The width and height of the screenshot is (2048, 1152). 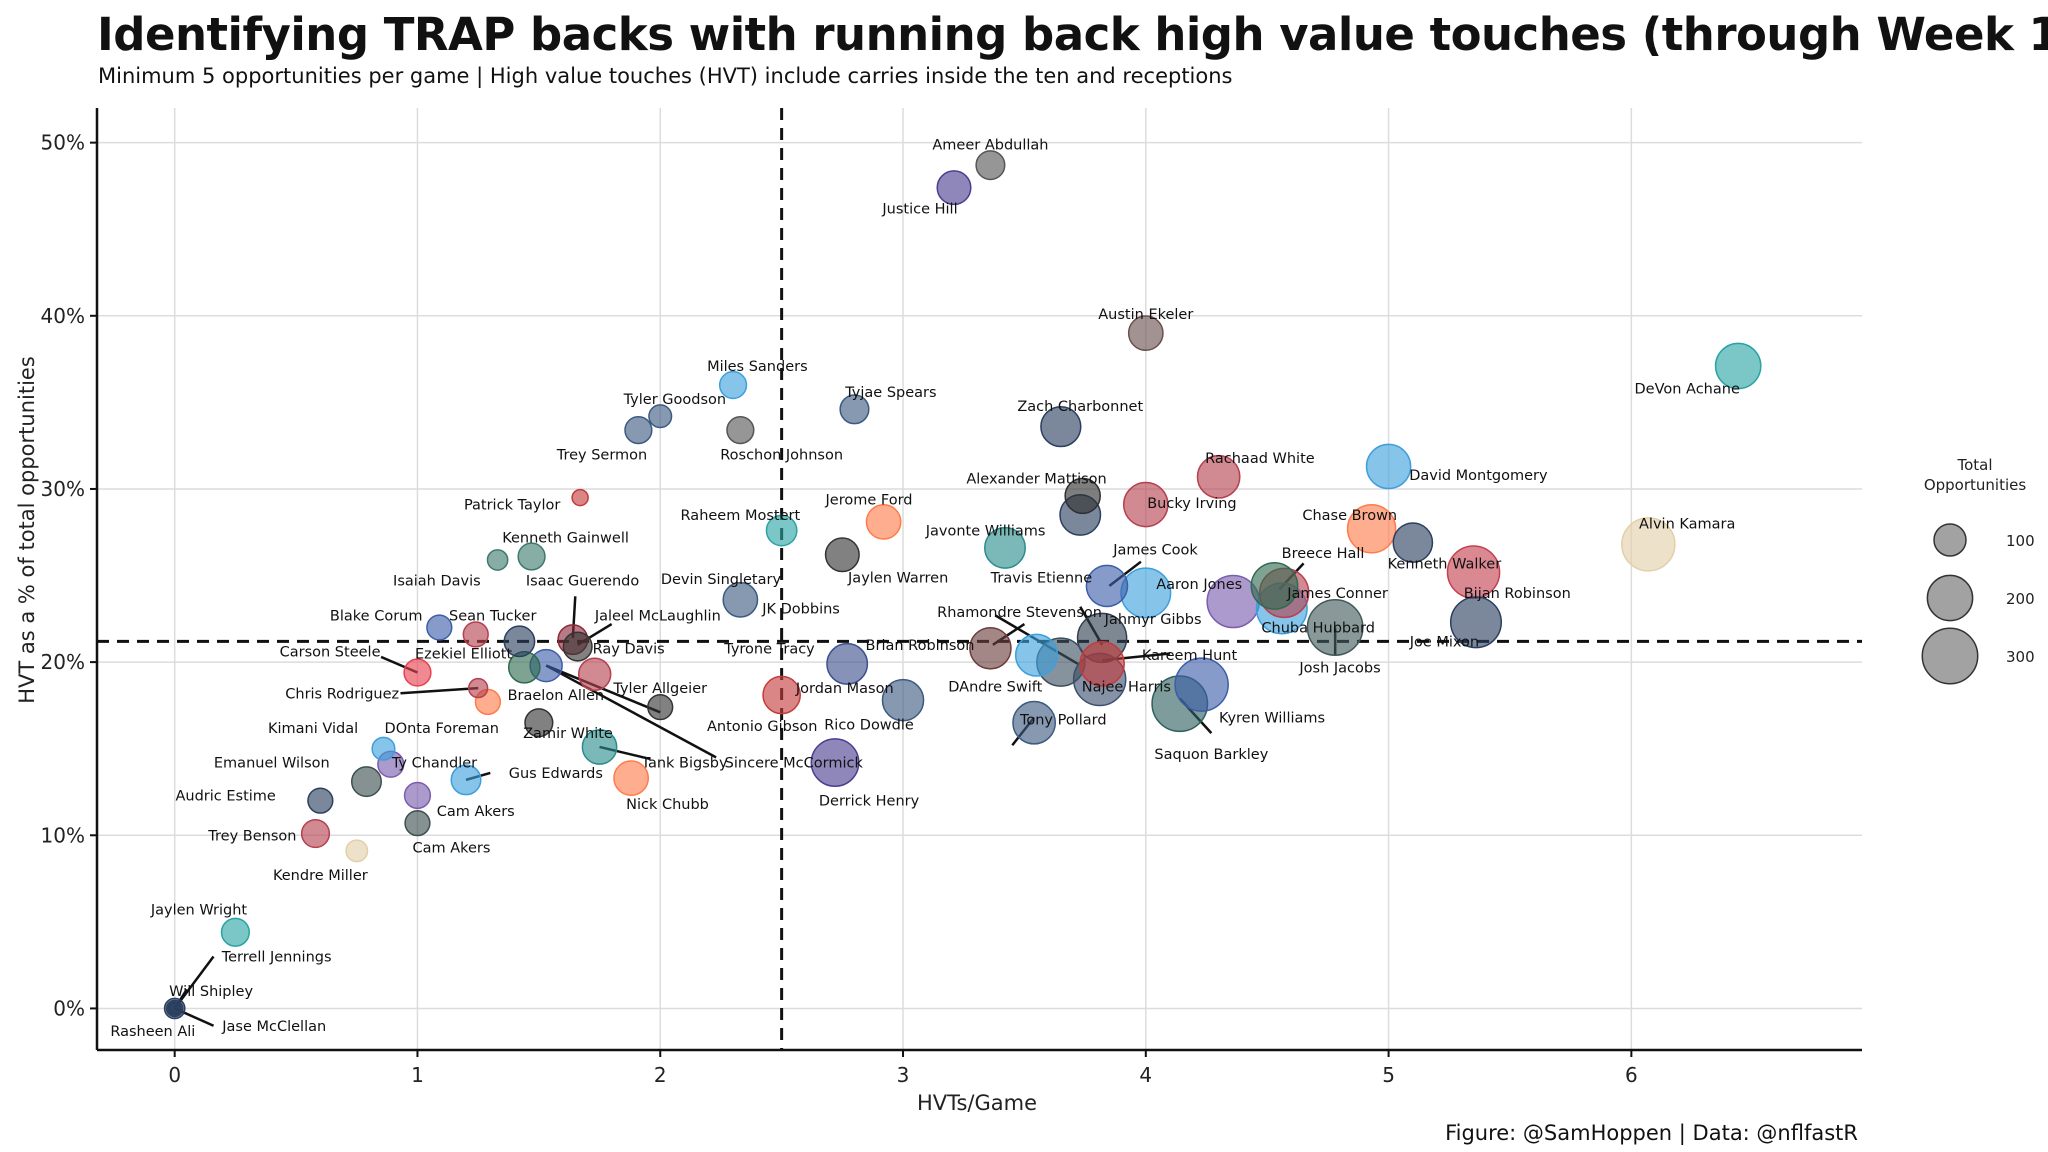 I want to click on point-label: Ty Chandler, so click(x=434, y=764).